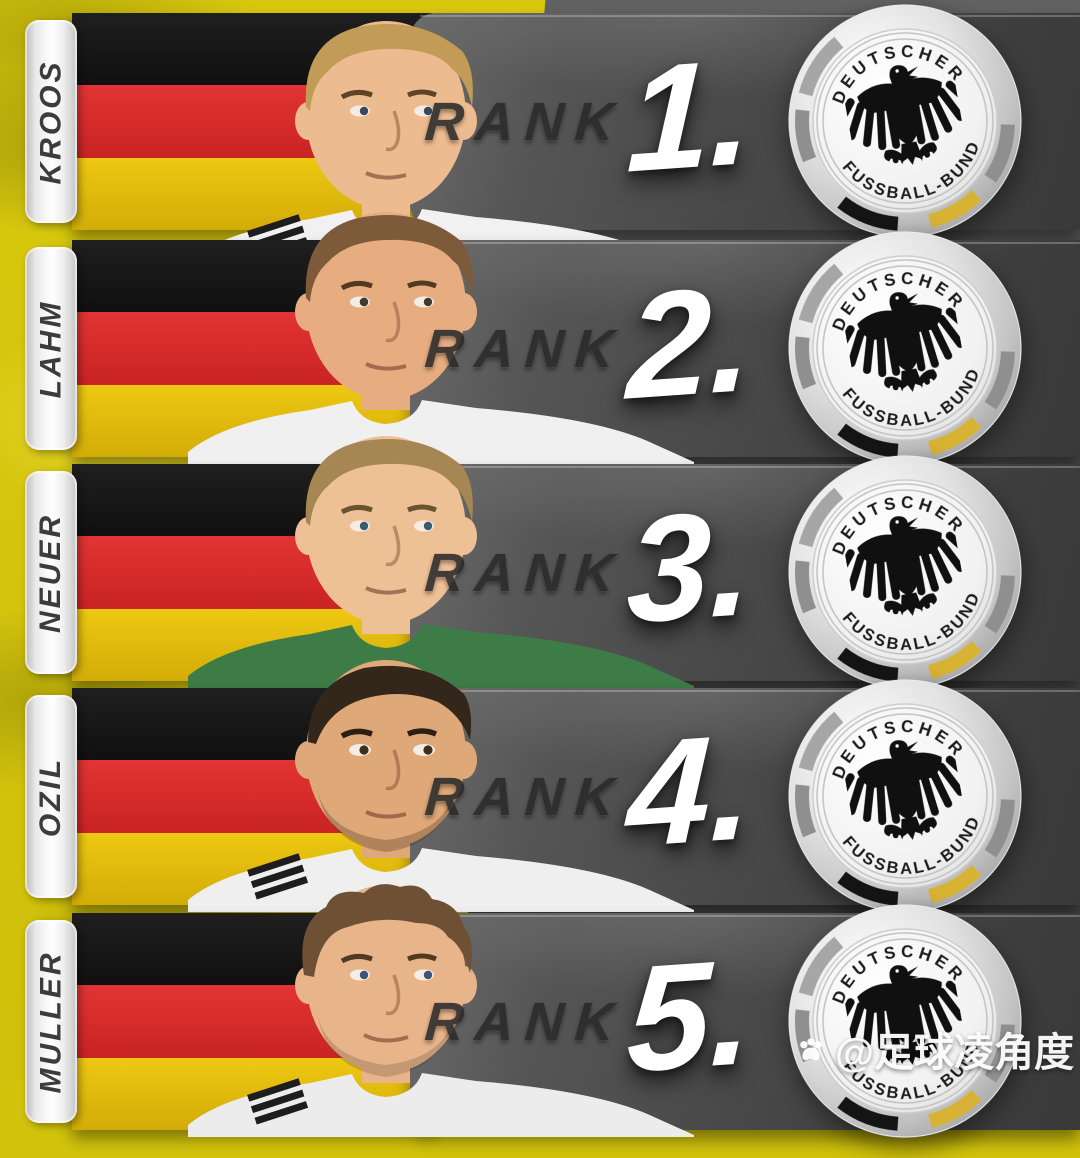 The width and height of the screenshot is (1080, 1158). What do you see at coordinates (811, 1049) in the screenshot?
I see `paw-icon` at bounding box center [811, 1049].